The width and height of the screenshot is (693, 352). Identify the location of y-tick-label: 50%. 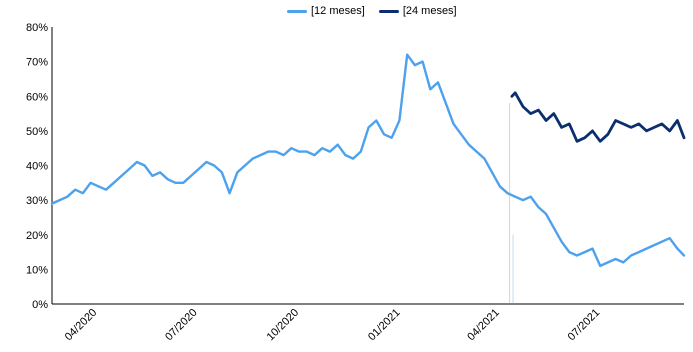
(37, 132).